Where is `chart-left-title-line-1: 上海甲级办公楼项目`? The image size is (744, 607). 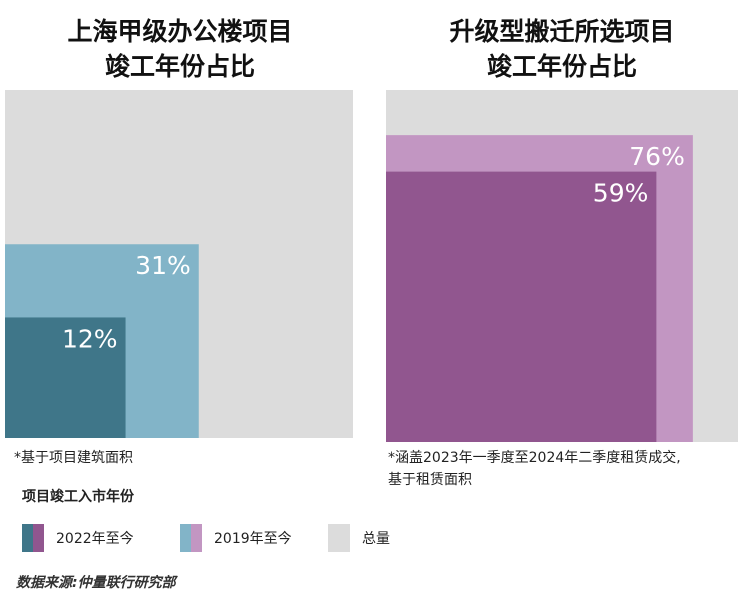 chart-left-title-line-1: 上海甲级办公楼项目 is located at coordinates (180, 31).